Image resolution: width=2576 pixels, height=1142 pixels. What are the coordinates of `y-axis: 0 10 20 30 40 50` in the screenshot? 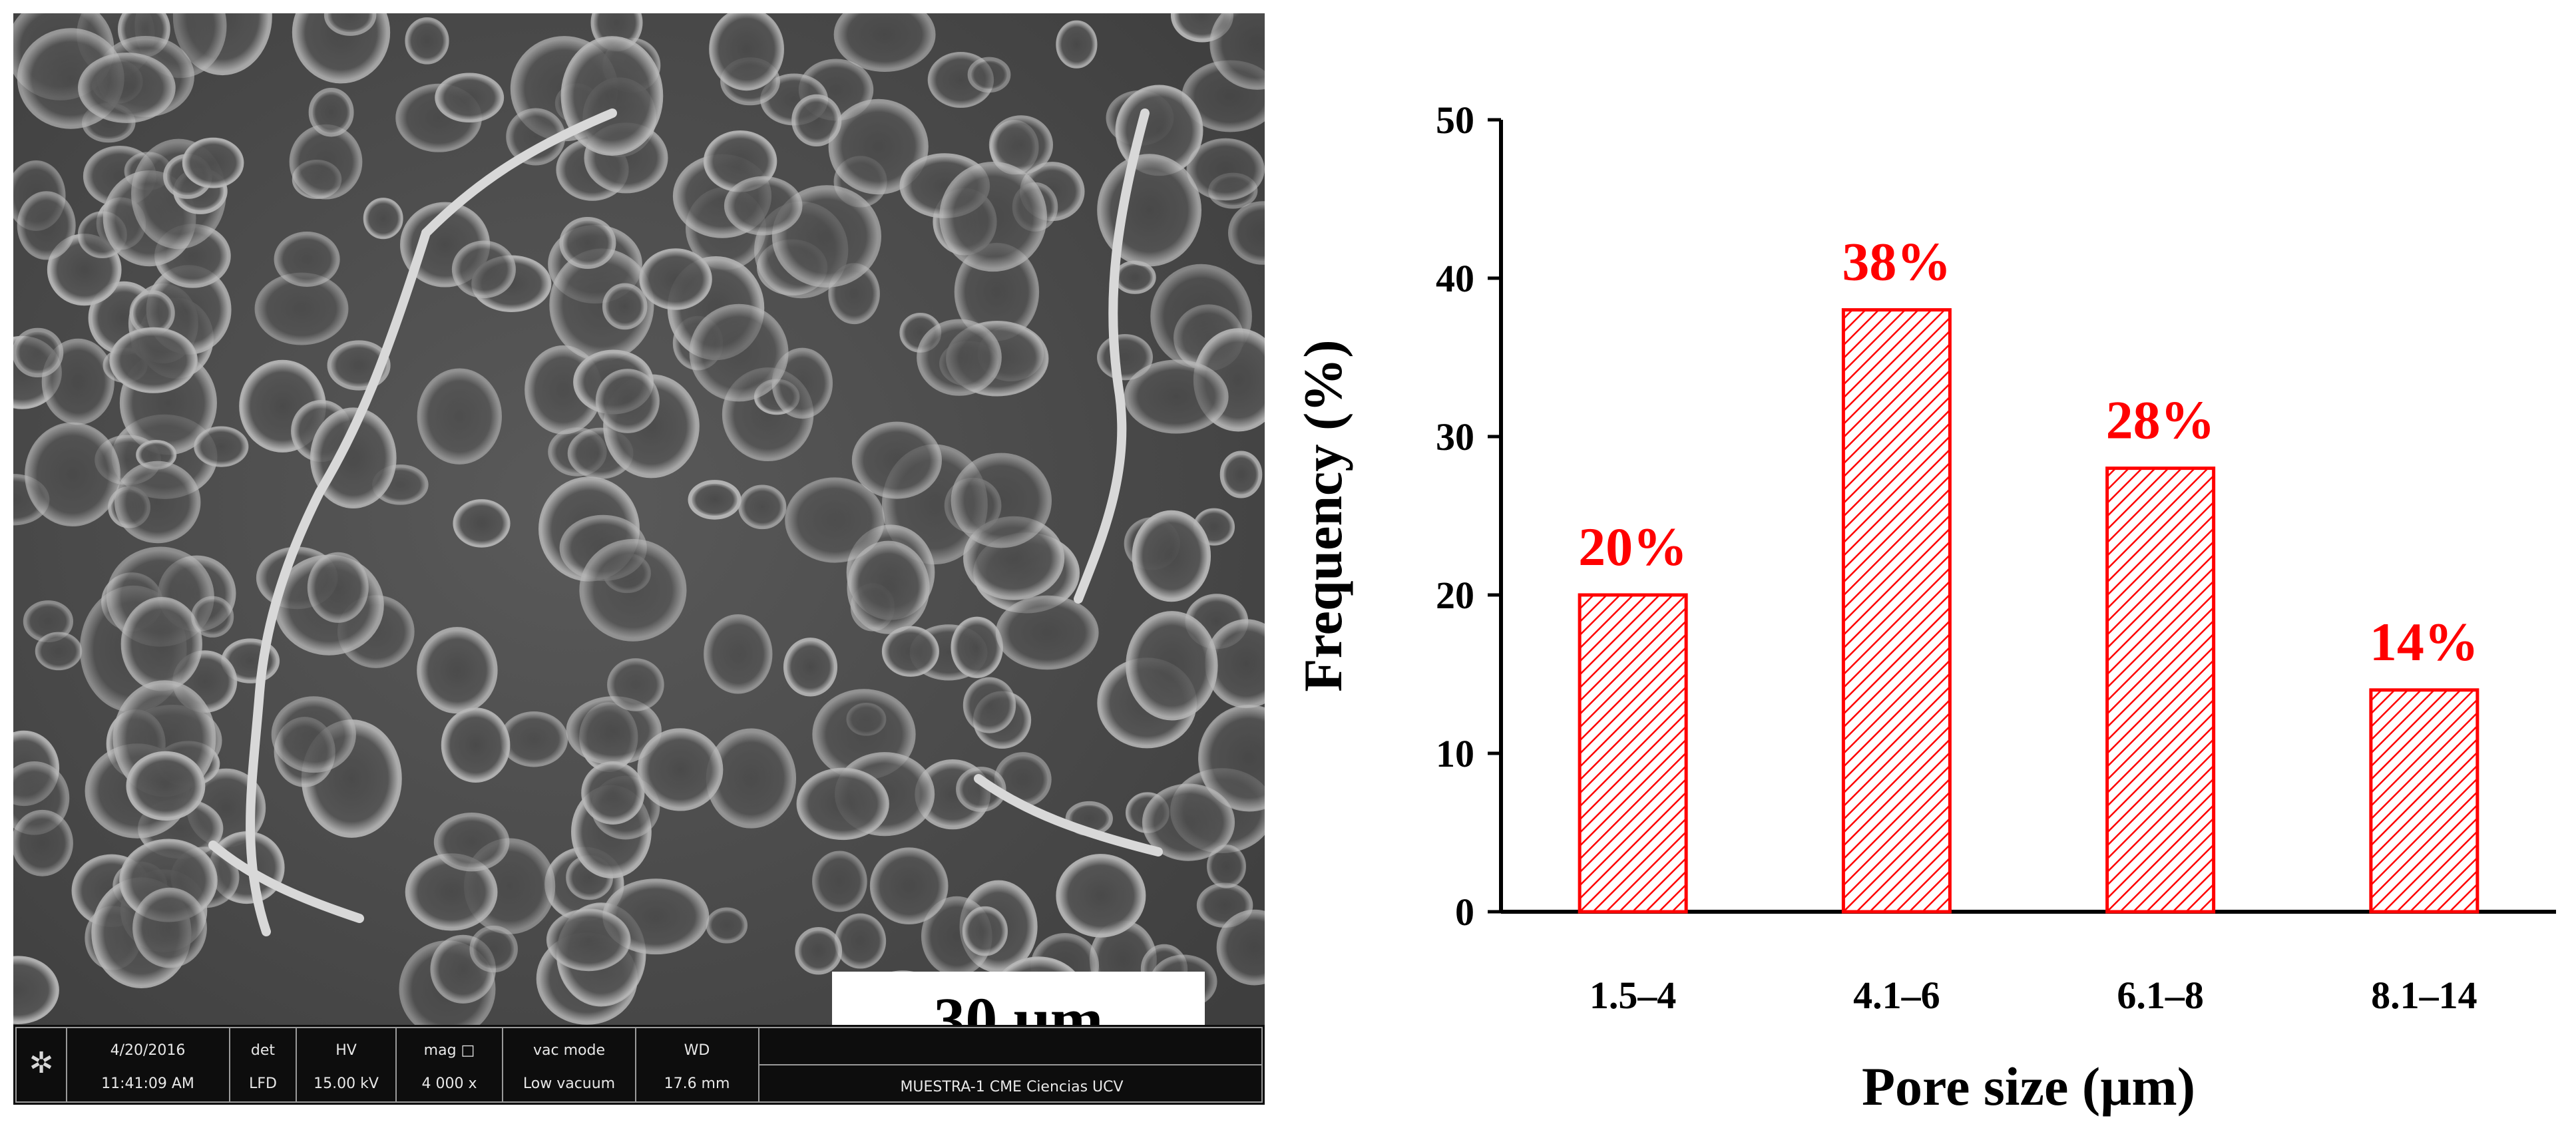 It's located at (1469, 516).